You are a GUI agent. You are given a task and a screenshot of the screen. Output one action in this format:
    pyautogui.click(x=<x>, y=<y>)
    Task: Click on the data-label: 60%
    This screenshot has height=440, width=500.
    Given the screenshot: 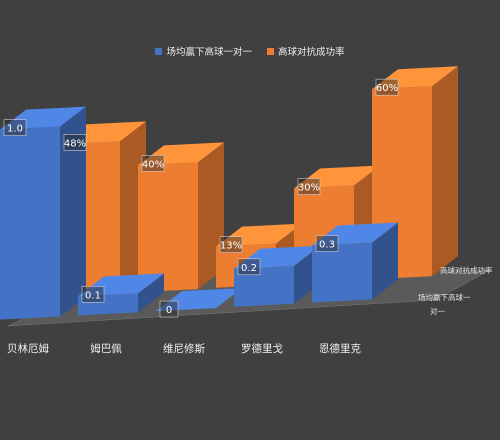 What is the action you would take?
    pyautogui.click(x=387, y=88)
    